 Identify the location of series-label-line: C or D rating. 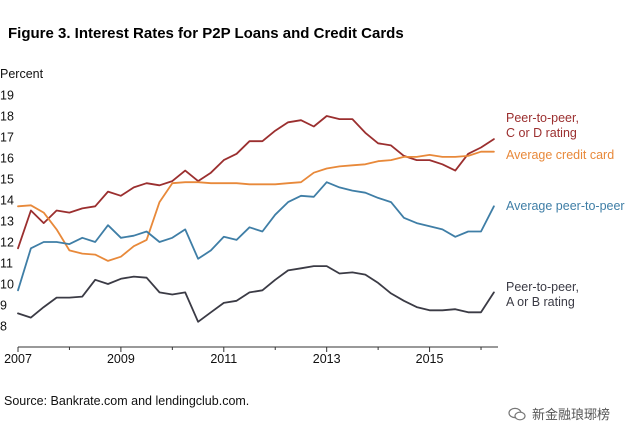
(541, 133).